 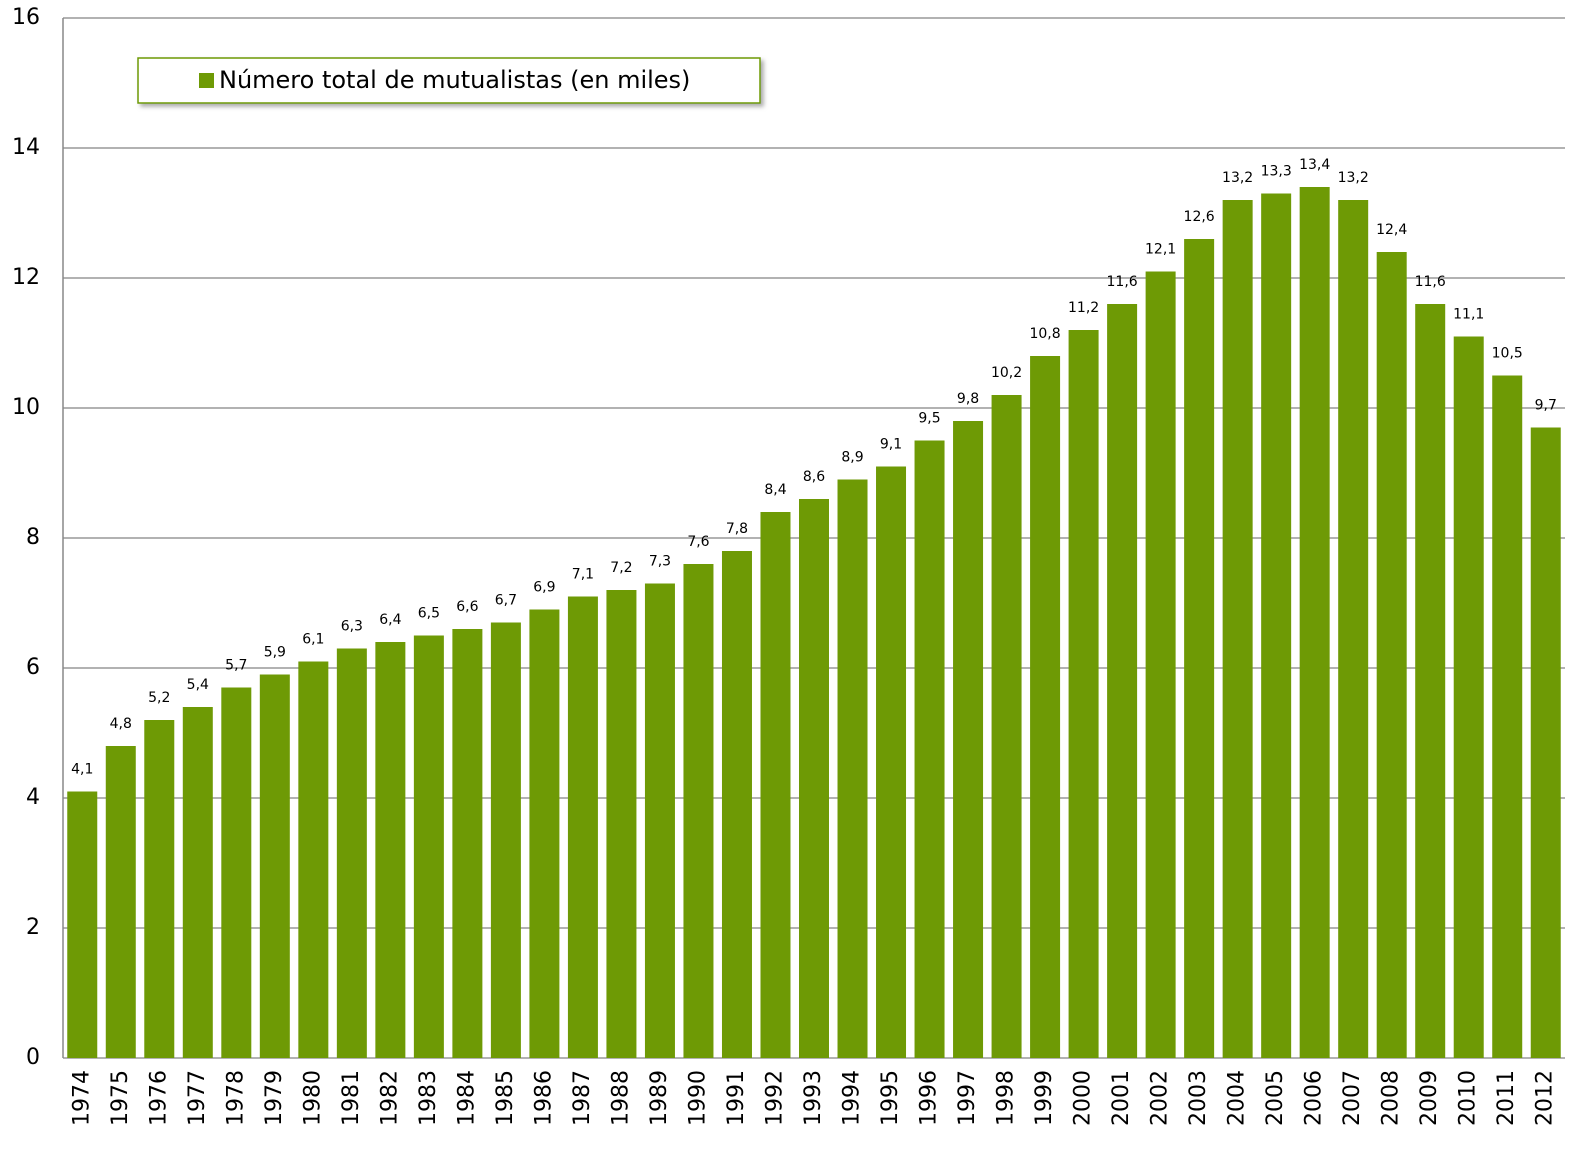 What do you see at coordinates (1083, 308) in the screenshot?
I see `data-label: 11,2` at bounding box center [1083, 308].